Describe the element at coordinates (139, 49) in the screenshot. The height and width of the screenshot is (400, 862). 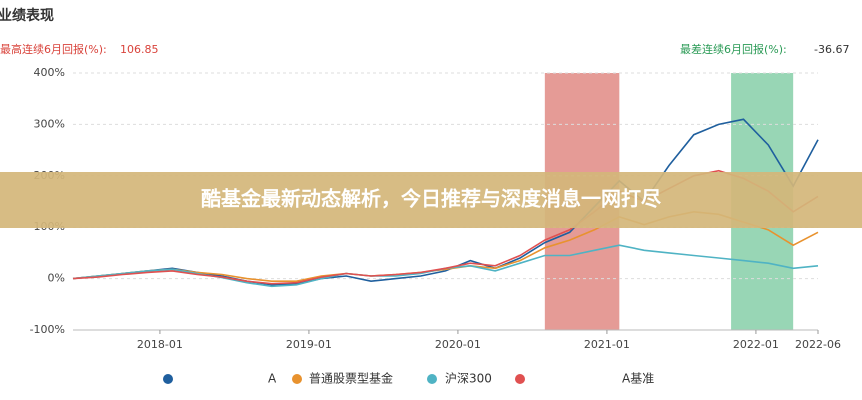
I see `best-value: 106.85` at that location.